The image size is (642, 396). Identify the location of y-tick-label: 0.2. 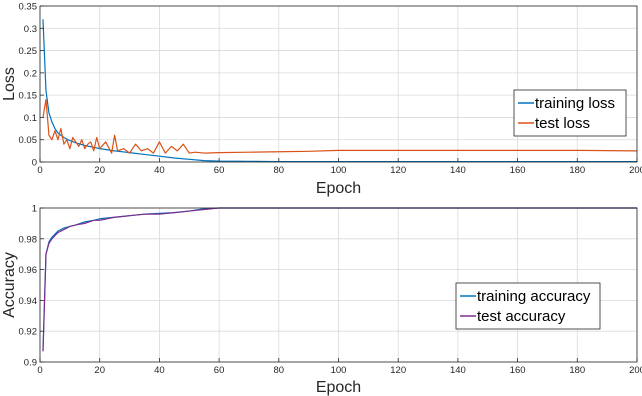
(30, 73).